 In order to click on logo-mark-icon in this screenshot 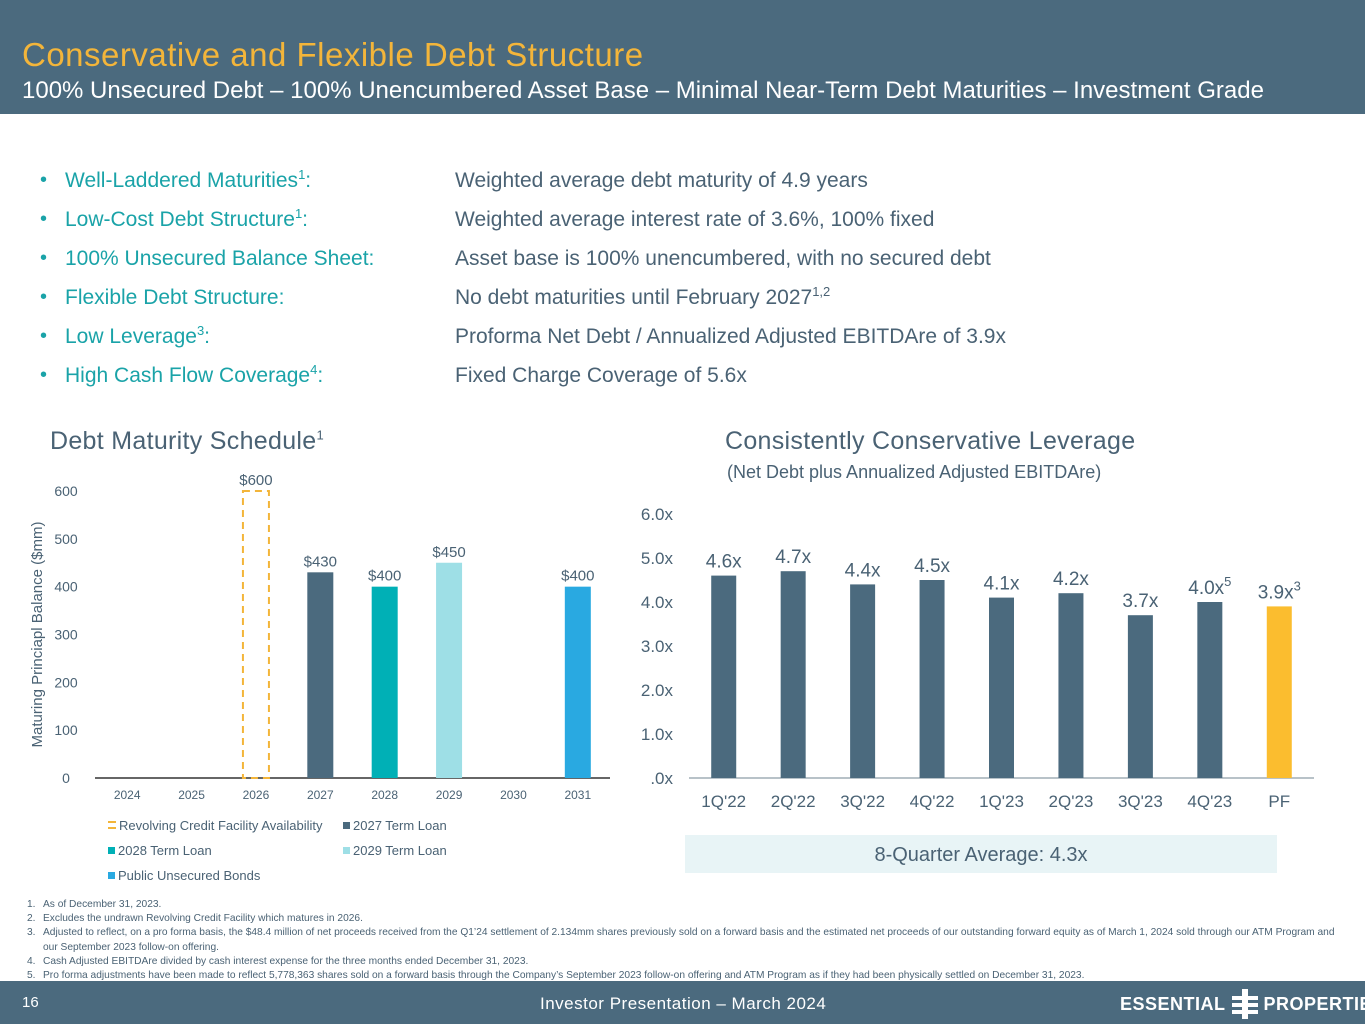, I will do `click(1244, 1004)`.